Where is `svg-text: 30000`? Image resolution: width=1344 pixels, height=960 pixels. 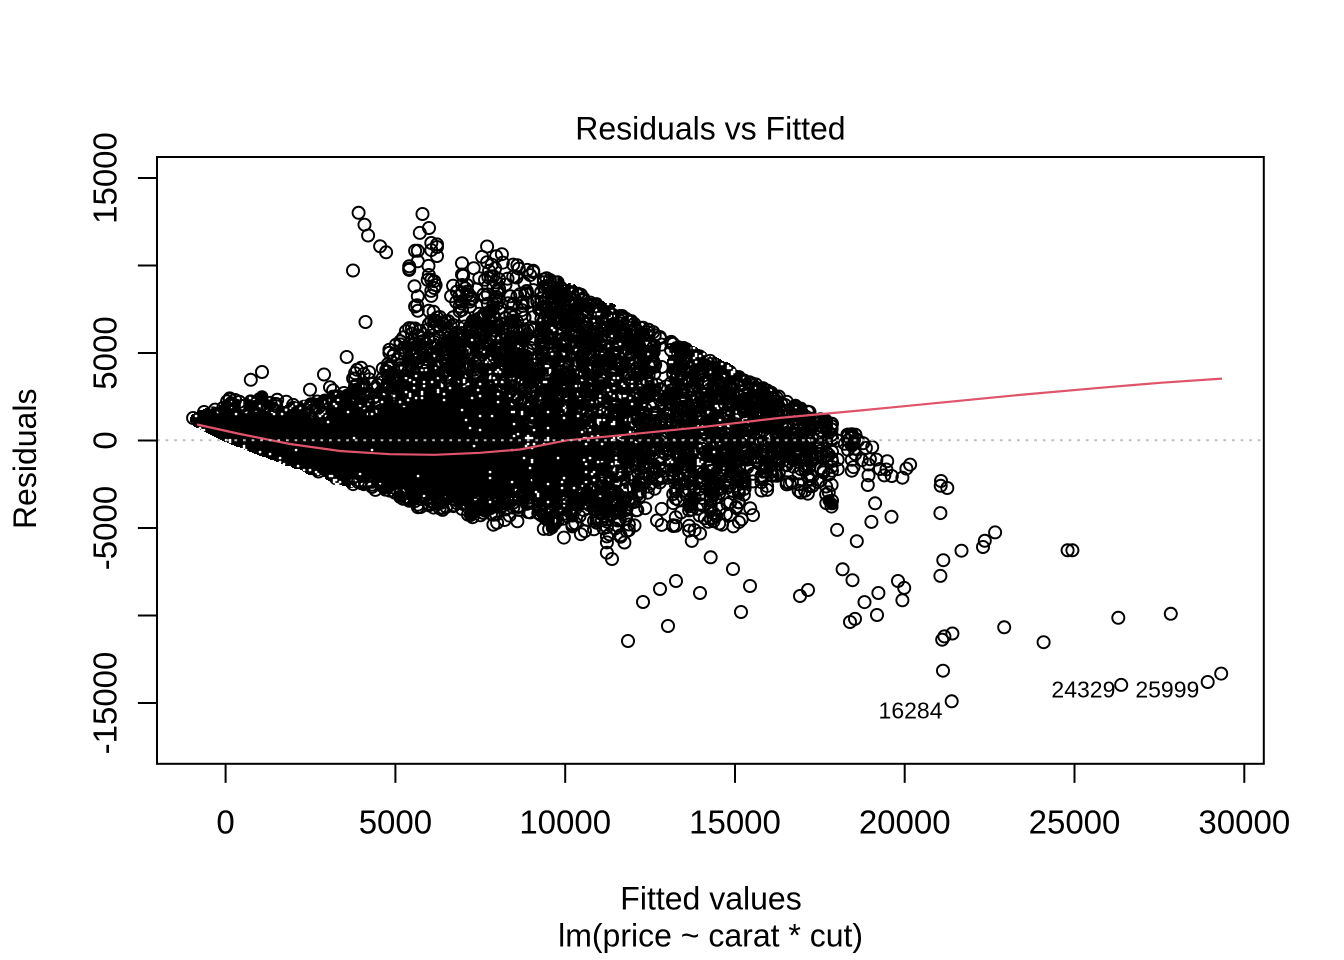 svg-text: 30000 is located at coordinates (1244, 822).